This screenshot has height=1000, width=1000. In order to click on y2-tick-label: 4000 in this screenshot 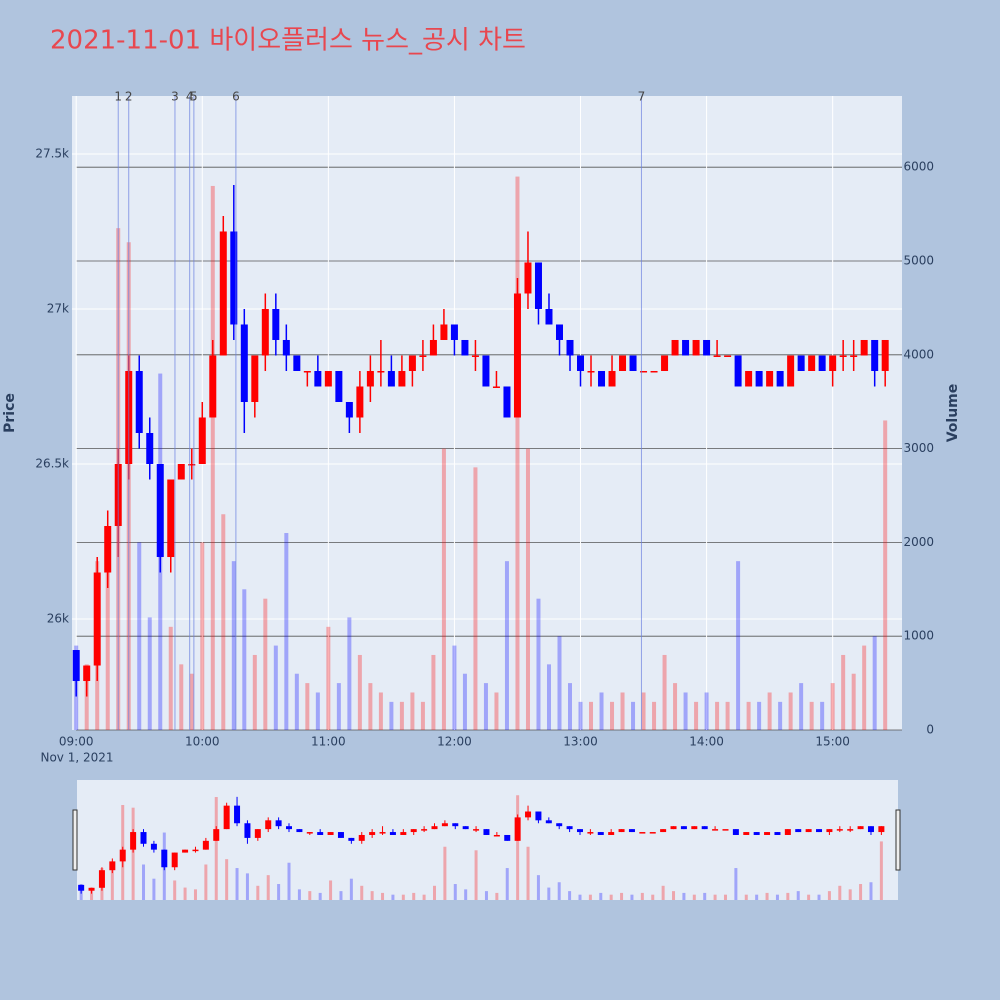, I will do `click(918, 354)`.